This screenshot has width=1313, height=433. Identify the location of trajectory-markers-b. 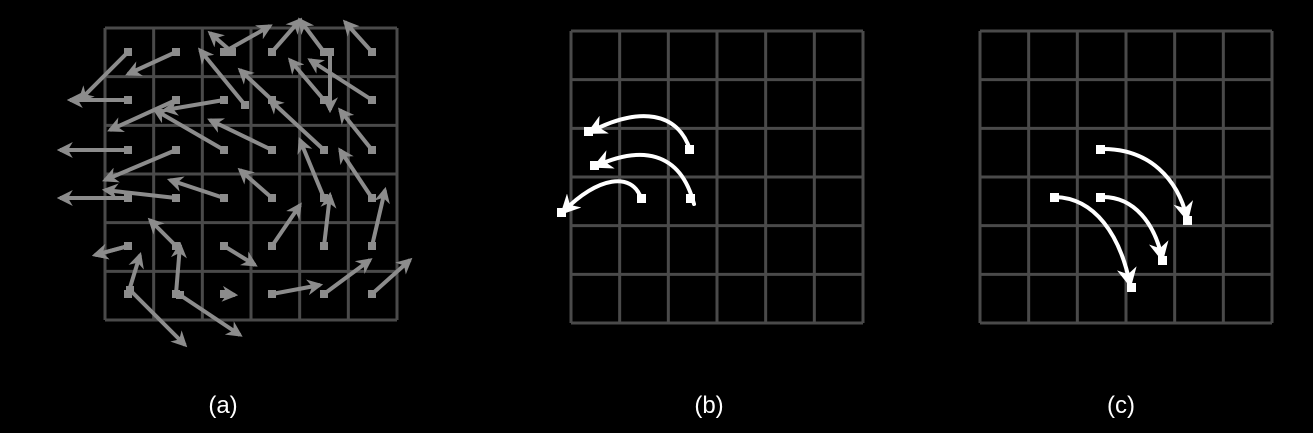
(626, 172).